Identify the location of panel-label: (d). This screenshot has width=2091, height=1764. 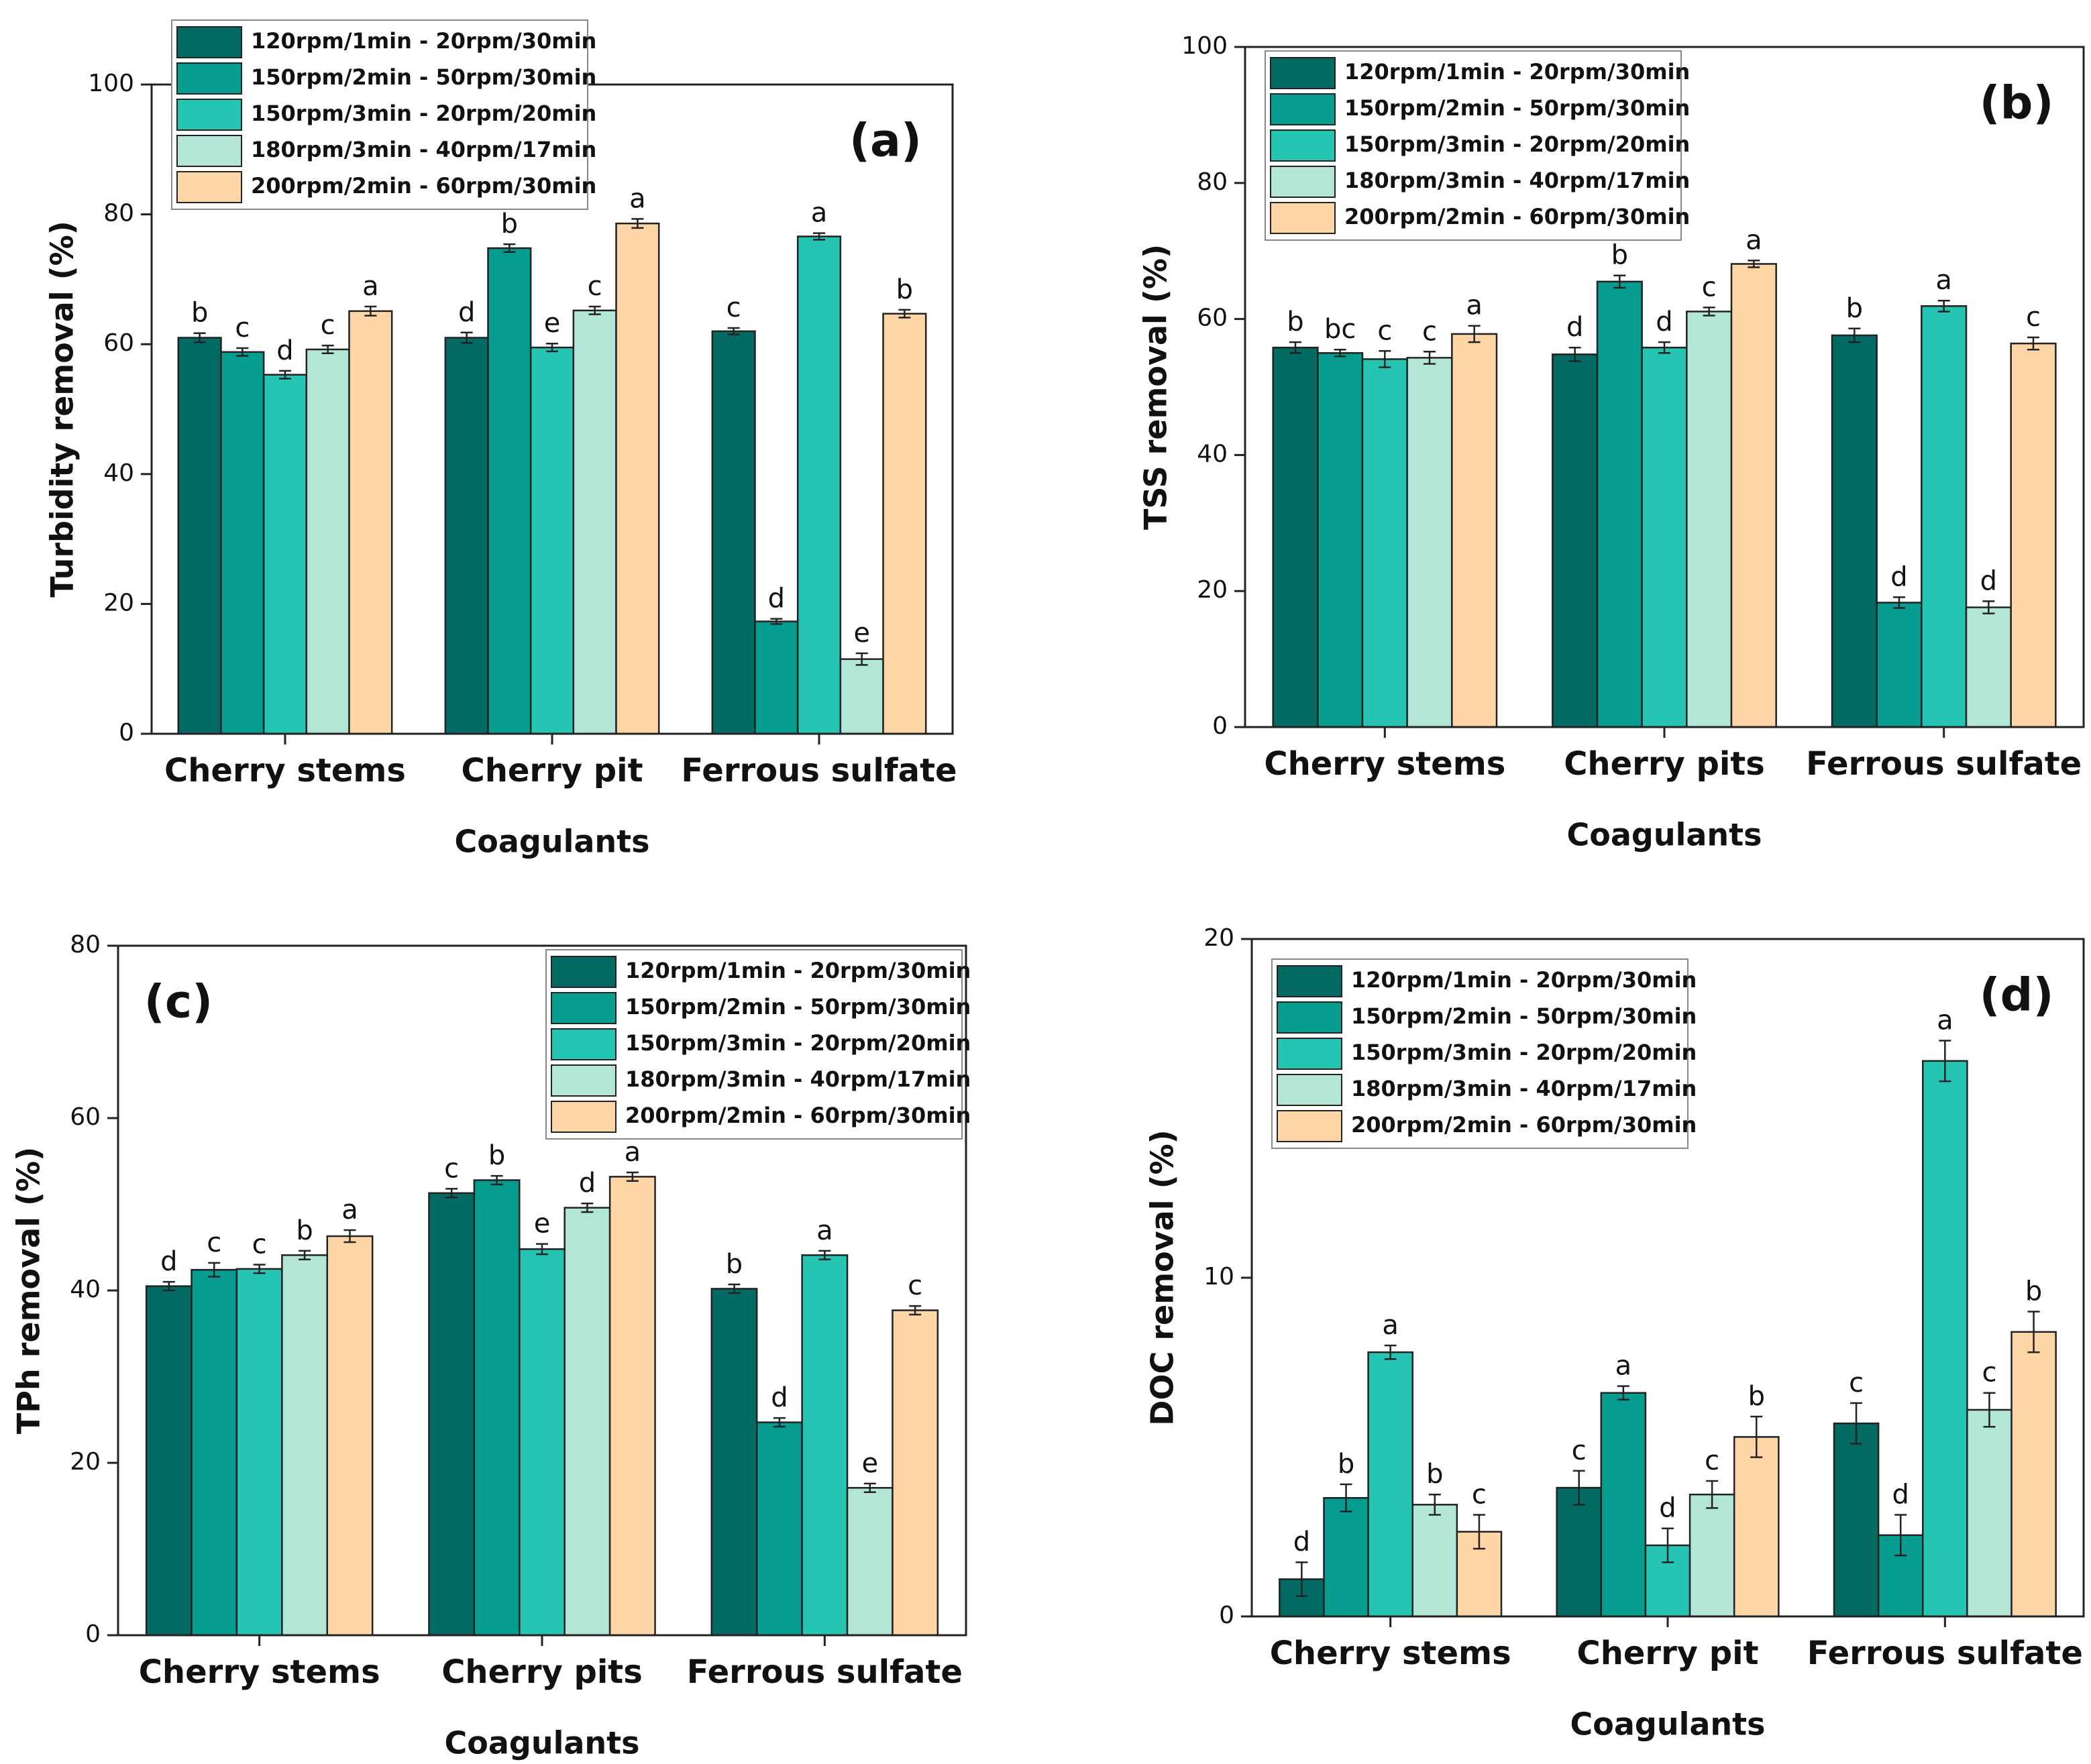
(2017, 996).